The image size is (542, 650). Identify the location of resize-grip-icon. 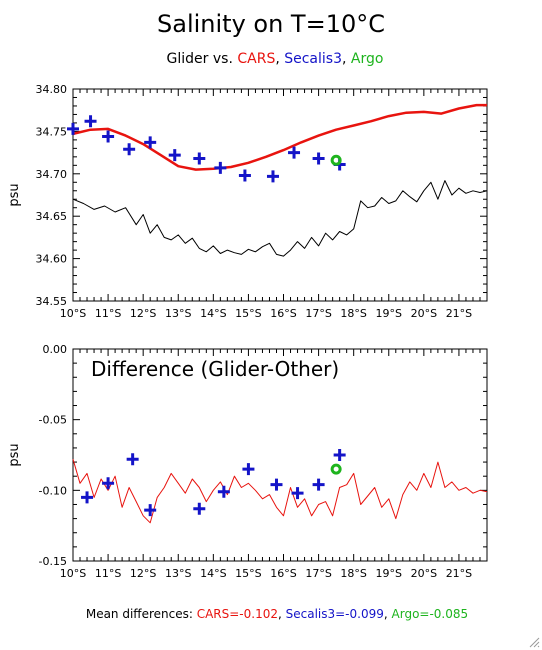
(534, 642).